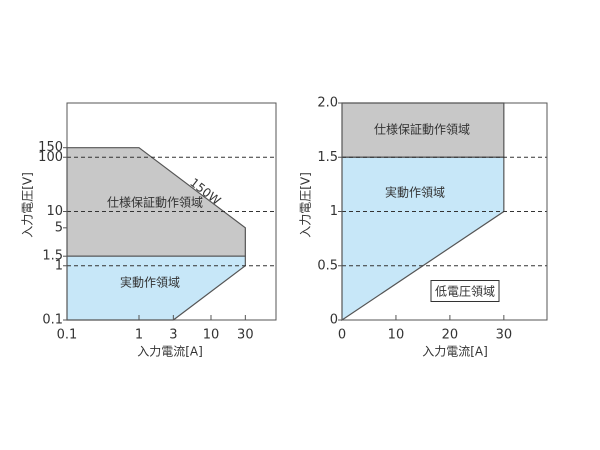  I want to click on x-tick-label: 0, so click(342, 335).